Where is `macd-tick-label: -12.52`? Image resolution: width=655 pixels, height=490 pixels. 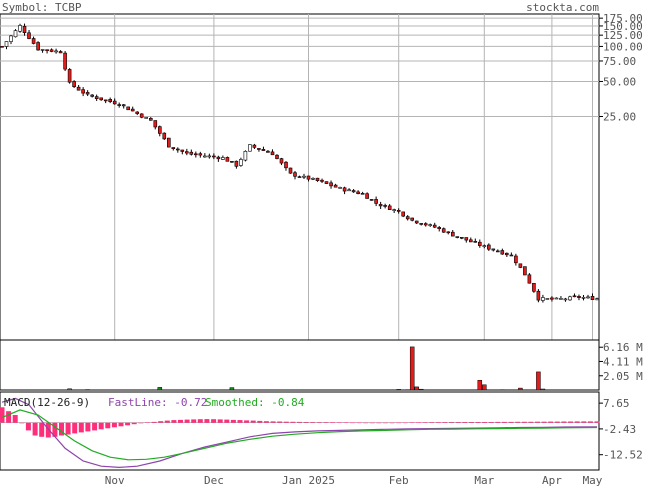
macd-tick-label: -12.52 is located at coordinates (623, 455).